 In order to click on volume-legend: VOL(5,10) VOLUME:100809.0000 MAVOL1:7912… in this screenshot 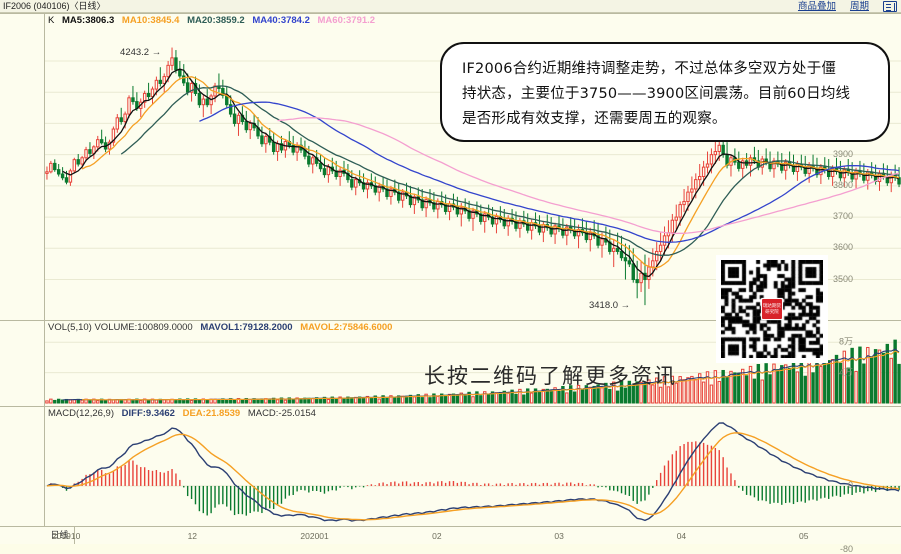, I will do `click(222, 327)`.